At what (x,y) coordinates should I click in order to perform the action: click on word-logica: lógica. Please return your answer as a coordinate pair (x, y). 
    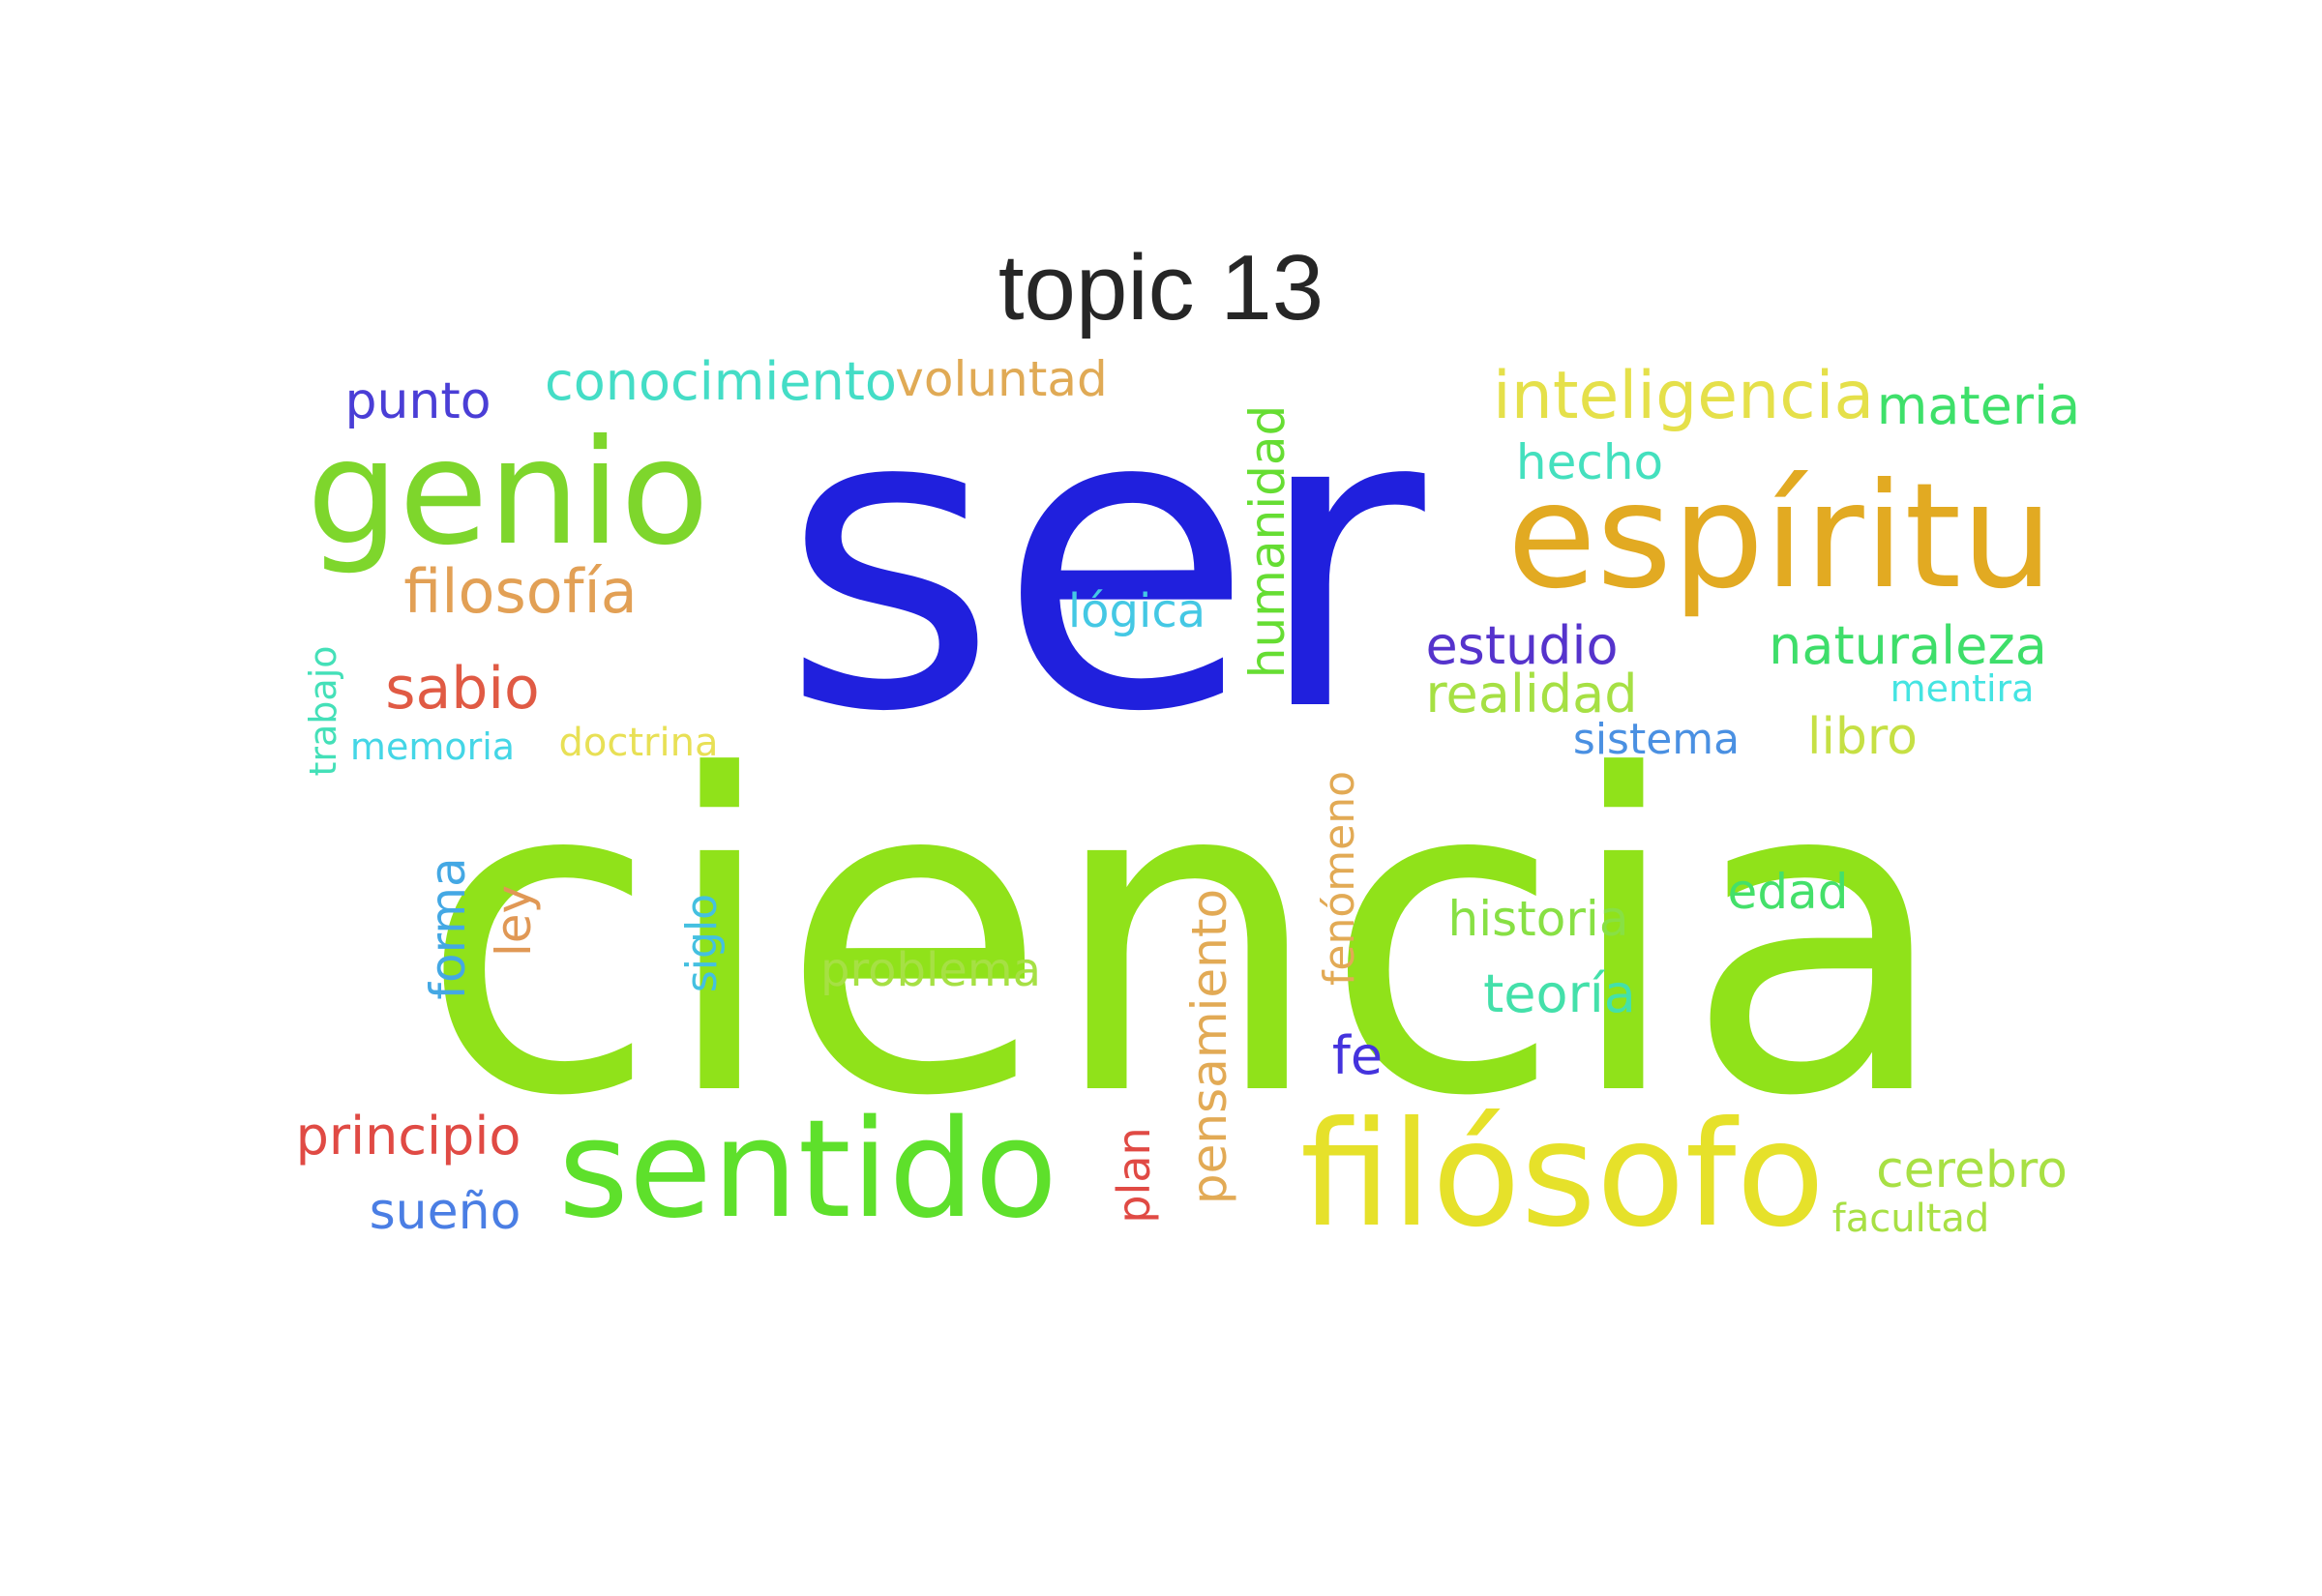
    Looking at the image, I should click on (1136, 611).